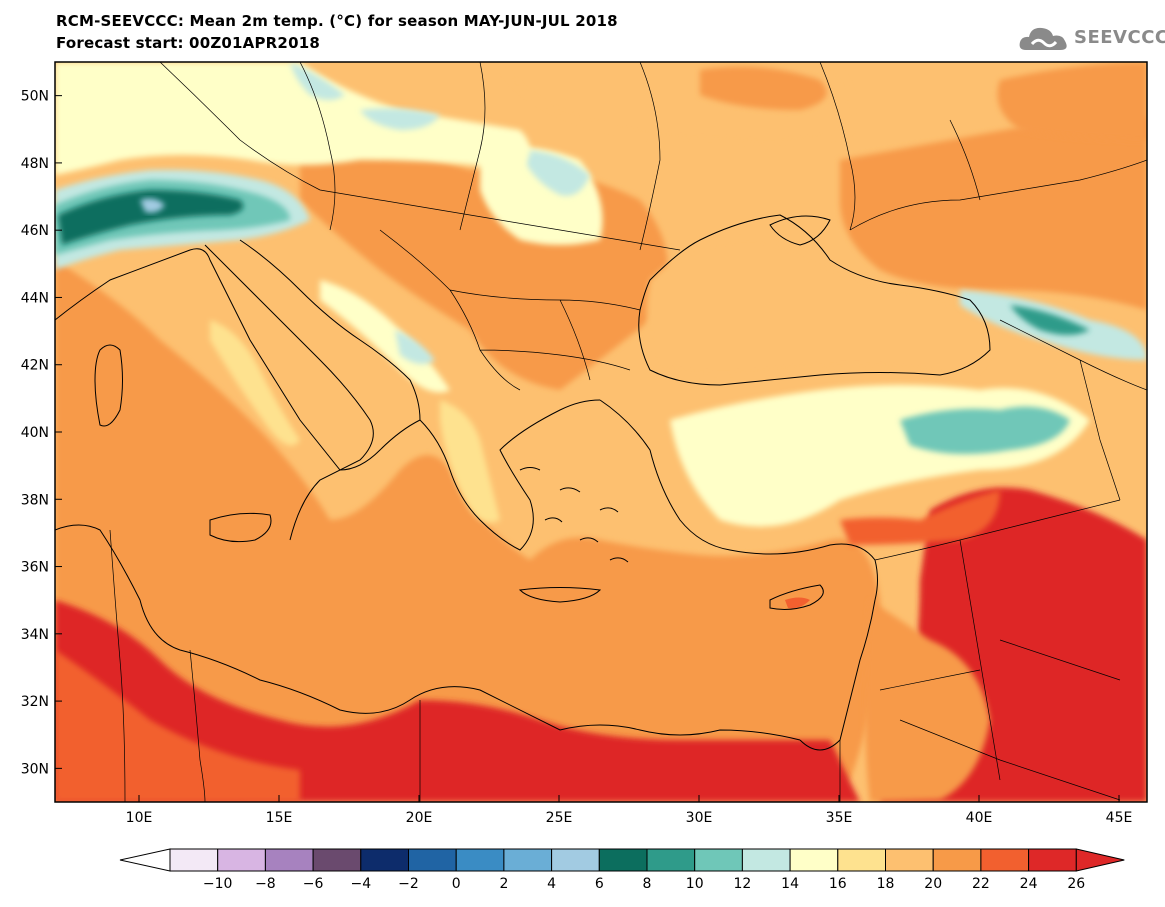 This screenshot has width=1165, height=907. What do you see at coordinates (145, 860) in the screenshot?
I see `colorbar-low-extend` at bounding box center [145, 860].